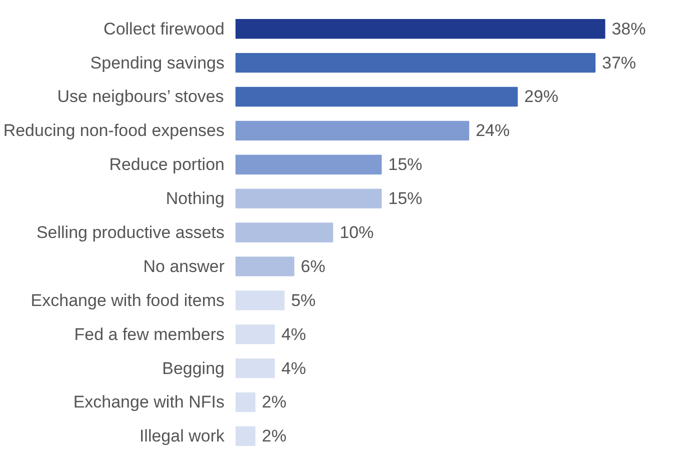 This screenshot has width=677, height=461. What do you see at coordinates (619, 62) in the screenshot?
I see `data-label: 37%` at bounding box center [619, 62].